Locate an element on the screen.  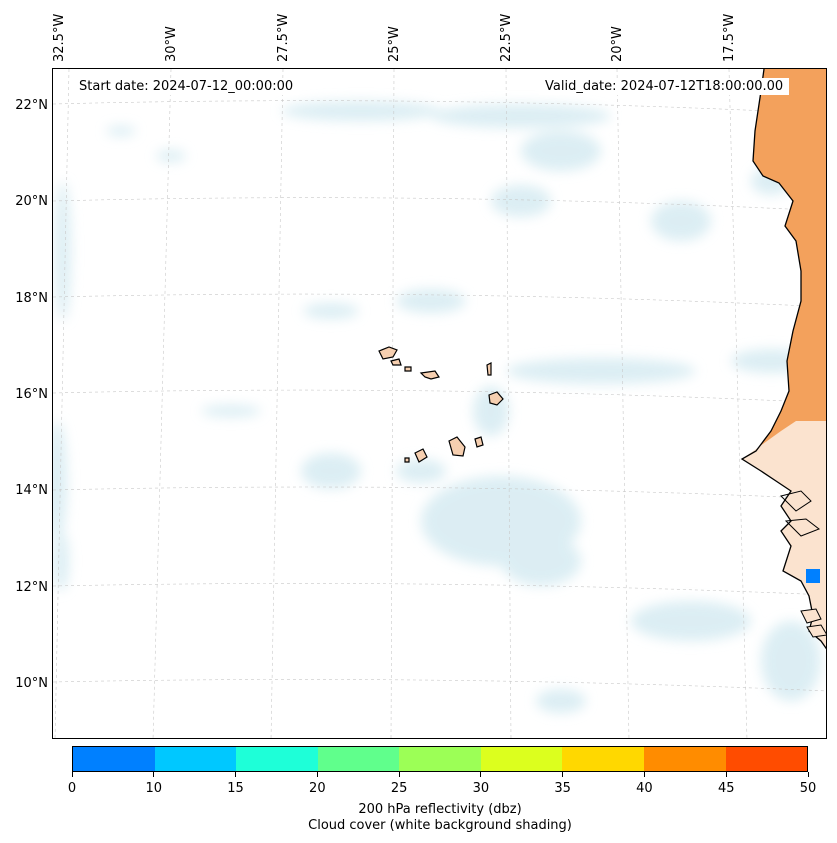
lat-label-18n: 18°N is located at coordinates (31, 298).